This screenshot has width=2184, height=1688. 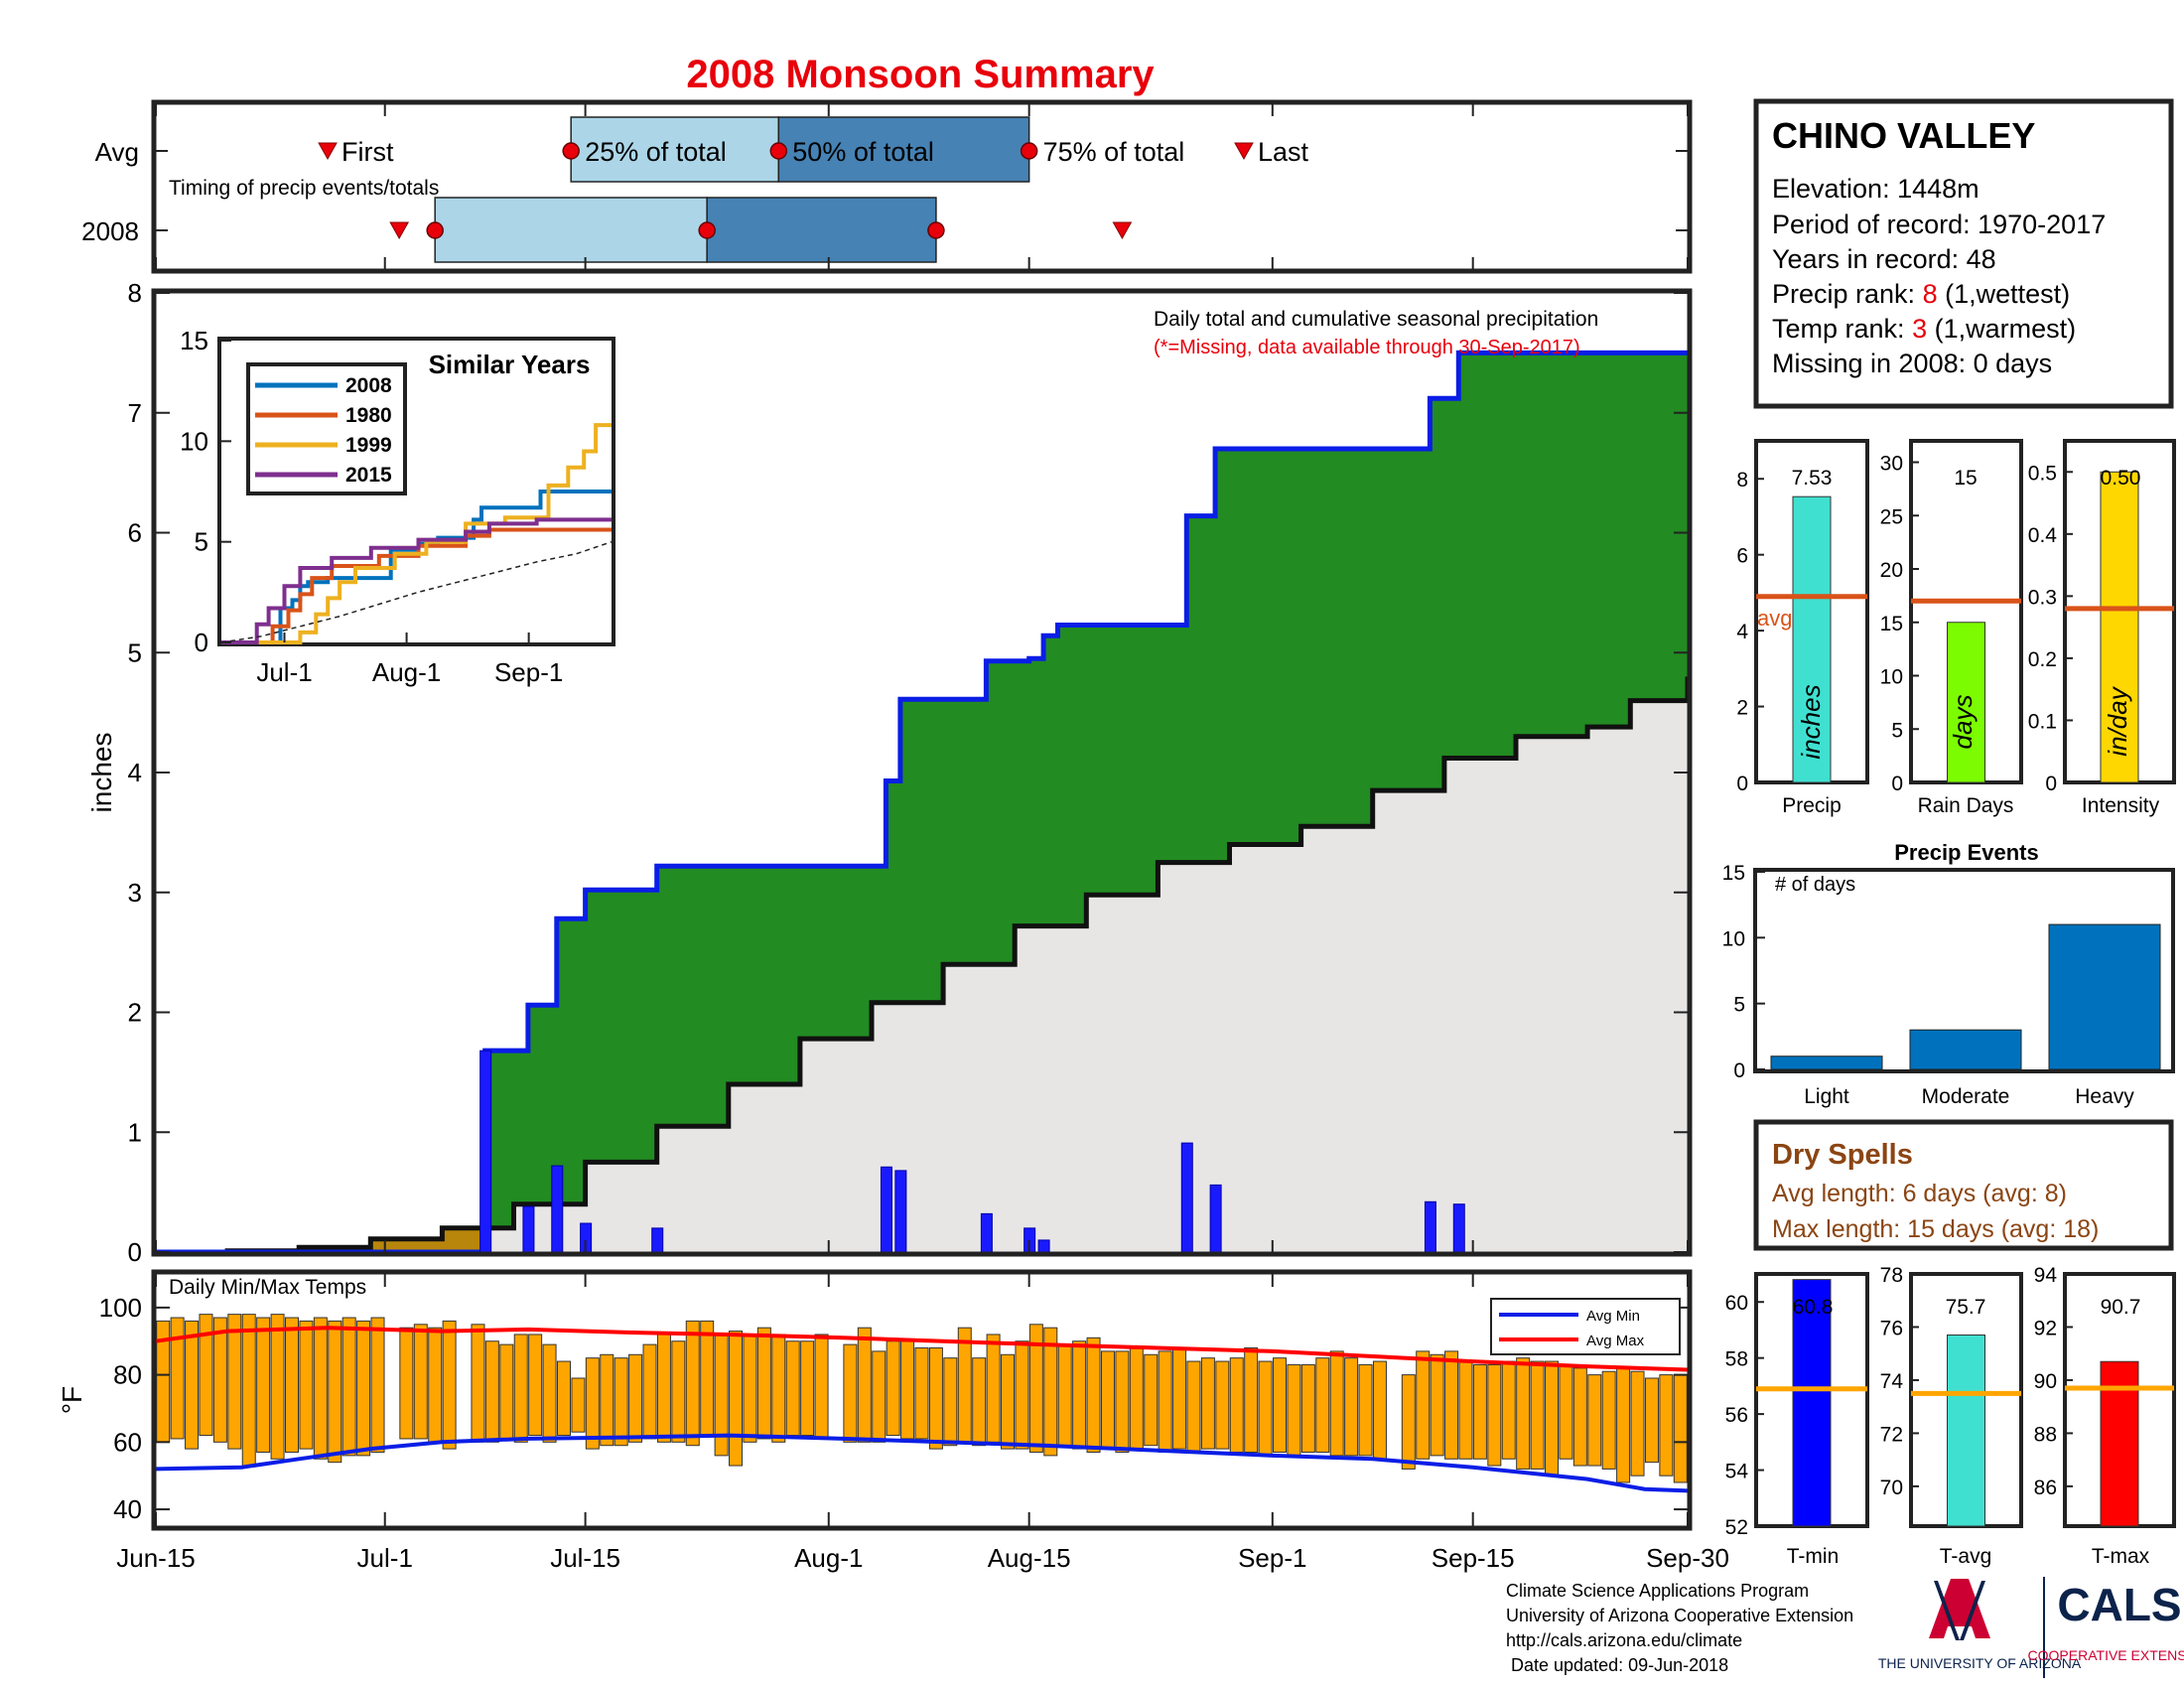 I want to click on stat-tick-label: 8, so click(x=1742, y=480).